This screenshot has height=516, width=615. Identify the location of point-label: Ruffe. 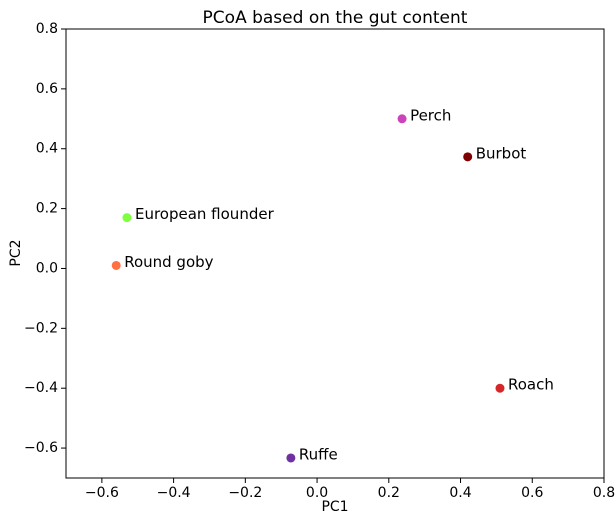
(318, 454).